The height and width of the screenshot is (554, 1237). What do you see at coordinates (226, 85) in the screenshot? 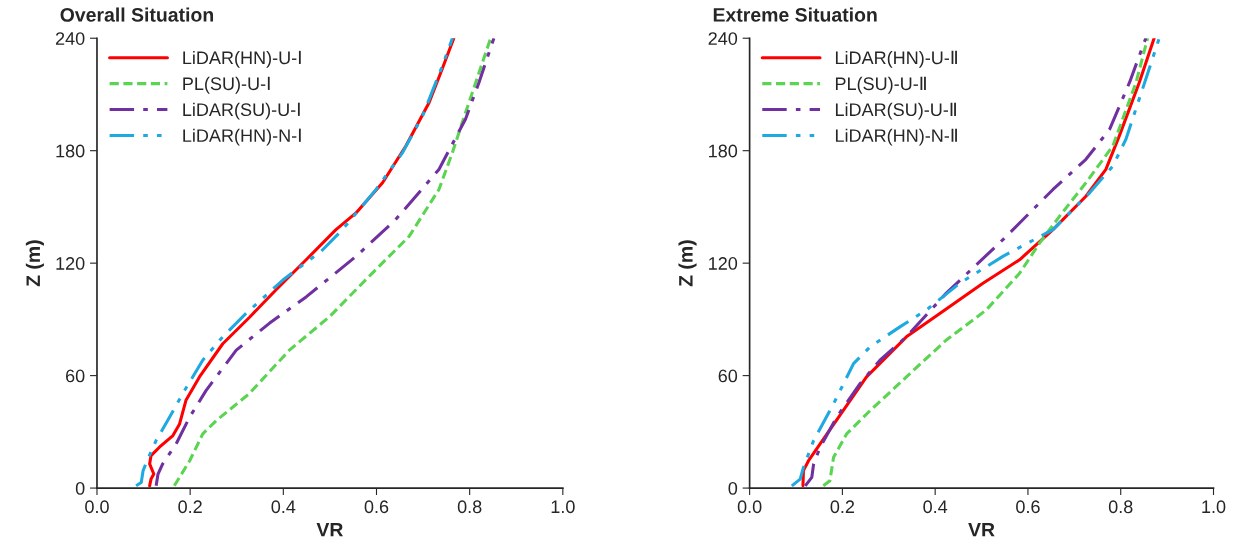
I see `legend-label: PL(SU)-U-Ⅰ` at bounding box center [226, 85].